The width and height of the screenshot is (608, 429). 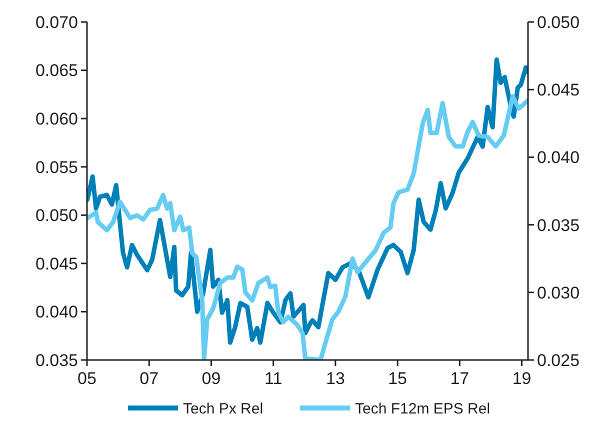 What do you see at coordinates (56, 264) in the screenshot?
I see `y-tick-label: 0.045` at bounding box center [56, 264].